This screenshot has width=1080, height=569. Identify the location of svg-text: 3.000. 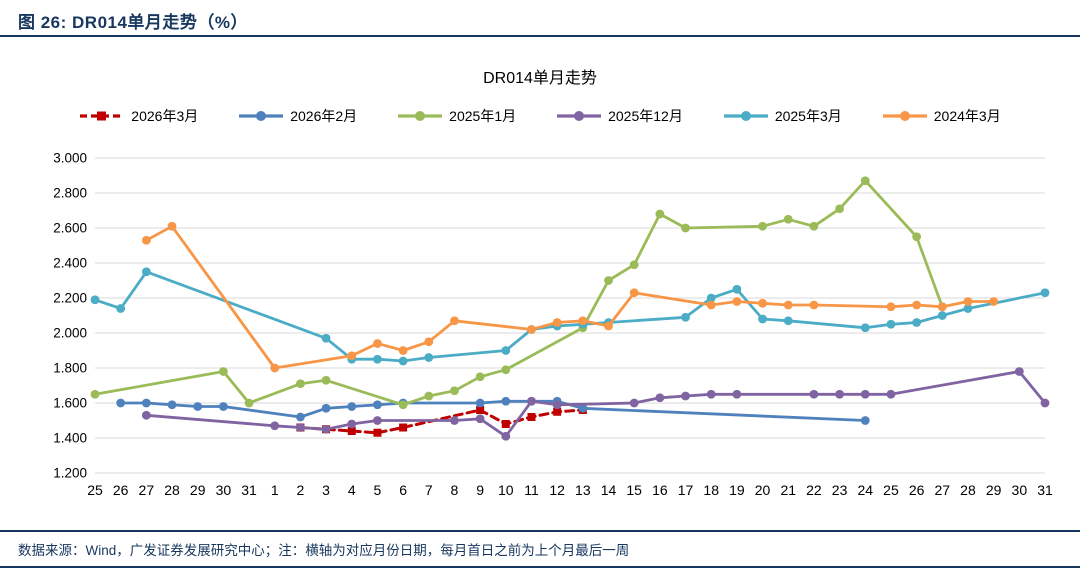
(70, 158).